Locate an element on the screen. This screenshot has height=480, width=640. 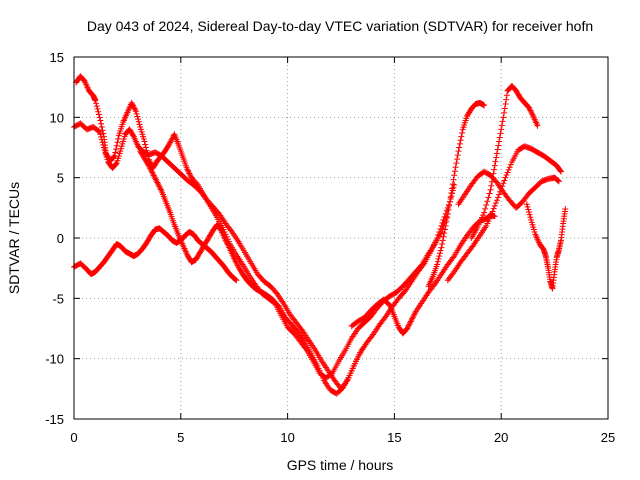
x-tick-label: 0 is located at coordinates (73, 437).